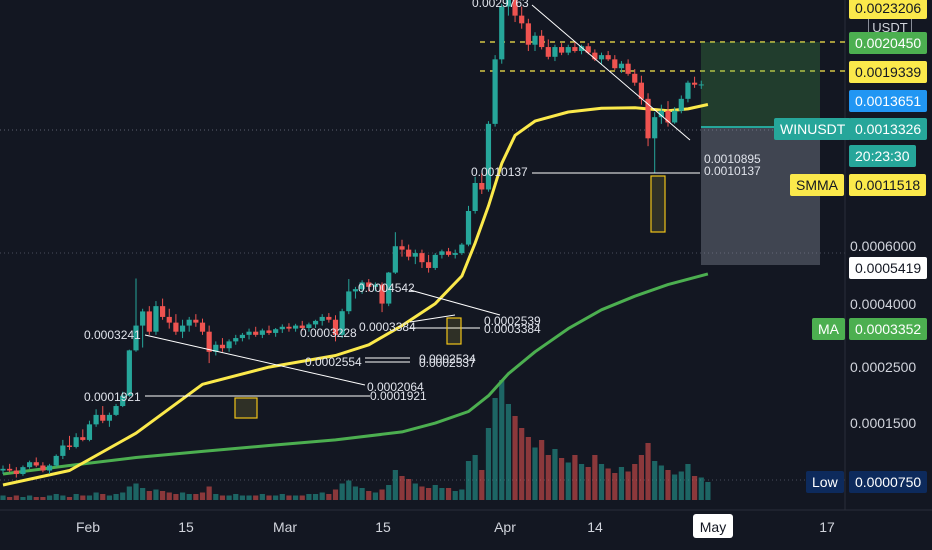 The height and width of the screenshot is (550, 932). I want to click on annotation-label: 0.0010895, so click(732, 159).